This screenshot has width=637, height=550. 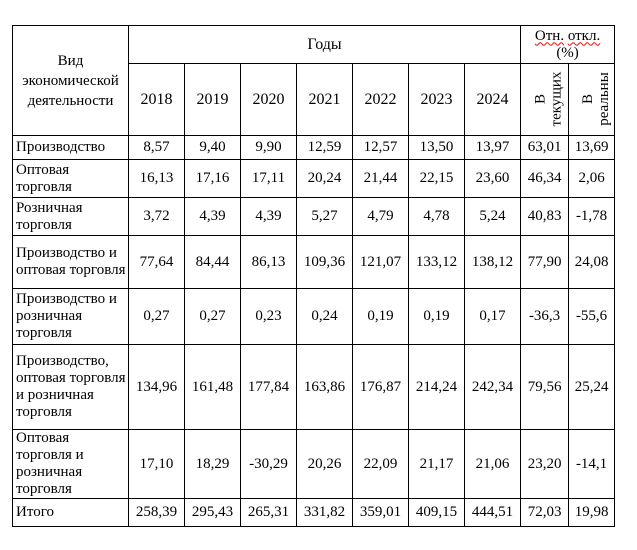 I want to click on value-cell: 13,69, so click(x=592, y=147).